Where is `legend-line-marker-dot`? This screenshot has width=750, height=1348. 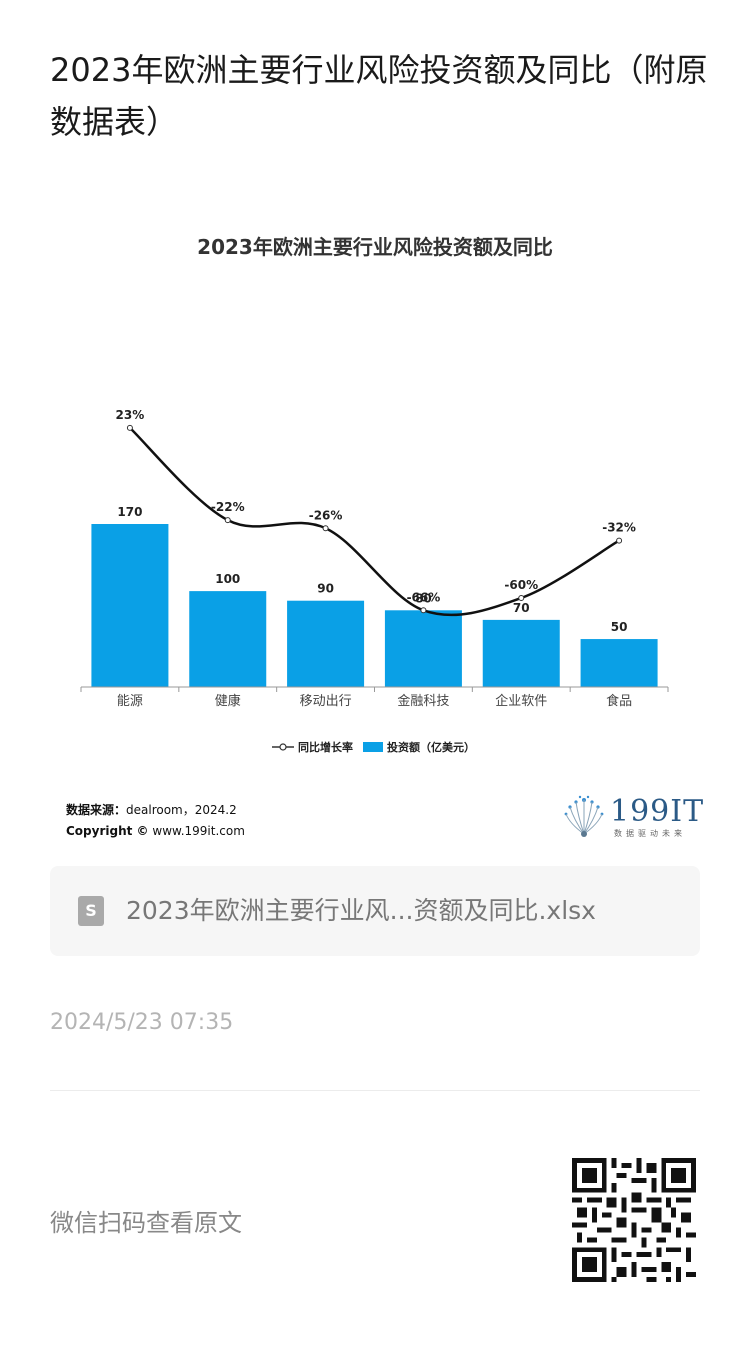
legend-line-marker-dot is located at coordinates (283, 747).